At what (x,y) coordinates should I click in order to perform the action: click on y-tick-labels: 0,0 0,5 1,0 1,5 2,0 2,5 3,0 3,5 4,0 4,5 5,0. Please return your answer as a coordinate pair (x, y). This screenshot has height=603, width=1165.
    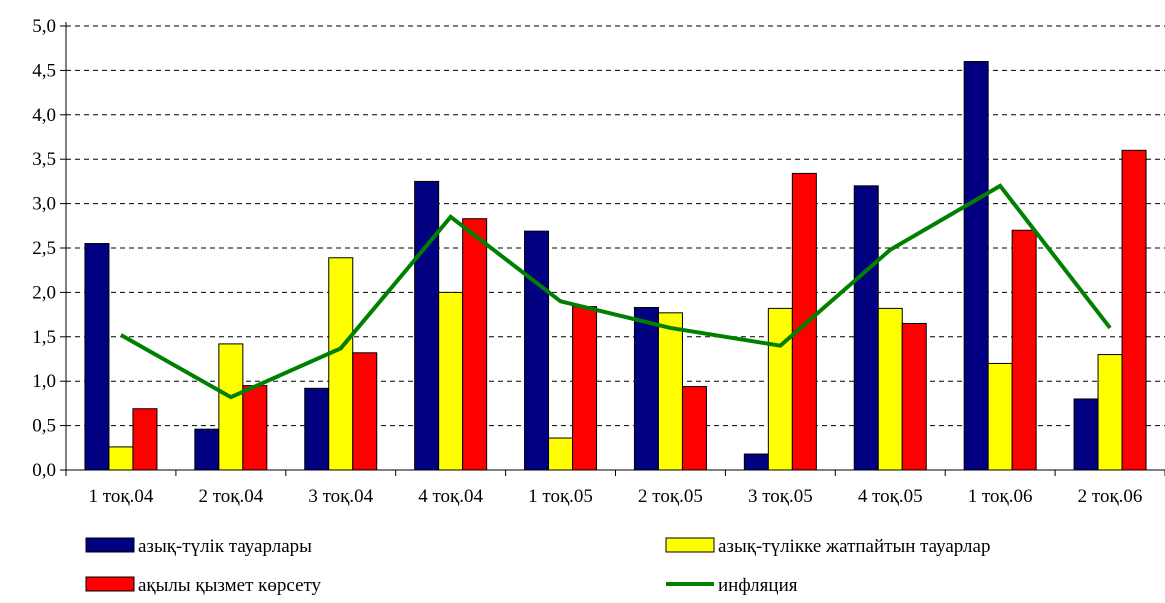
    Looking at the image, I should click on (44, 248).